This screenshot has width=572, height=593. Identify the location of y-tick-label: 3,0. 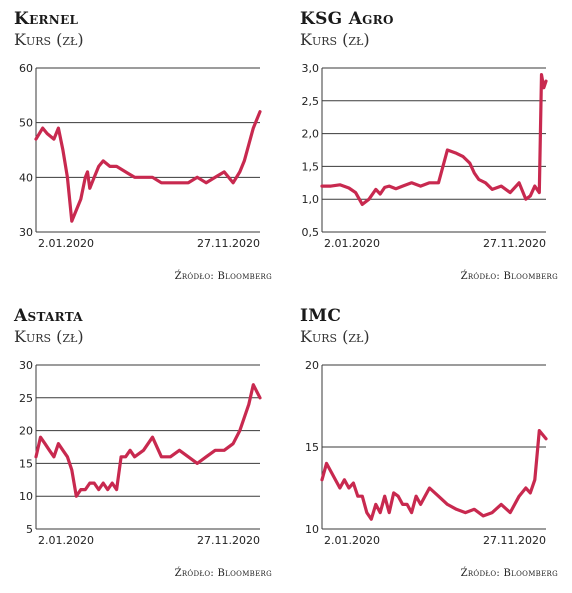
(311, 68).